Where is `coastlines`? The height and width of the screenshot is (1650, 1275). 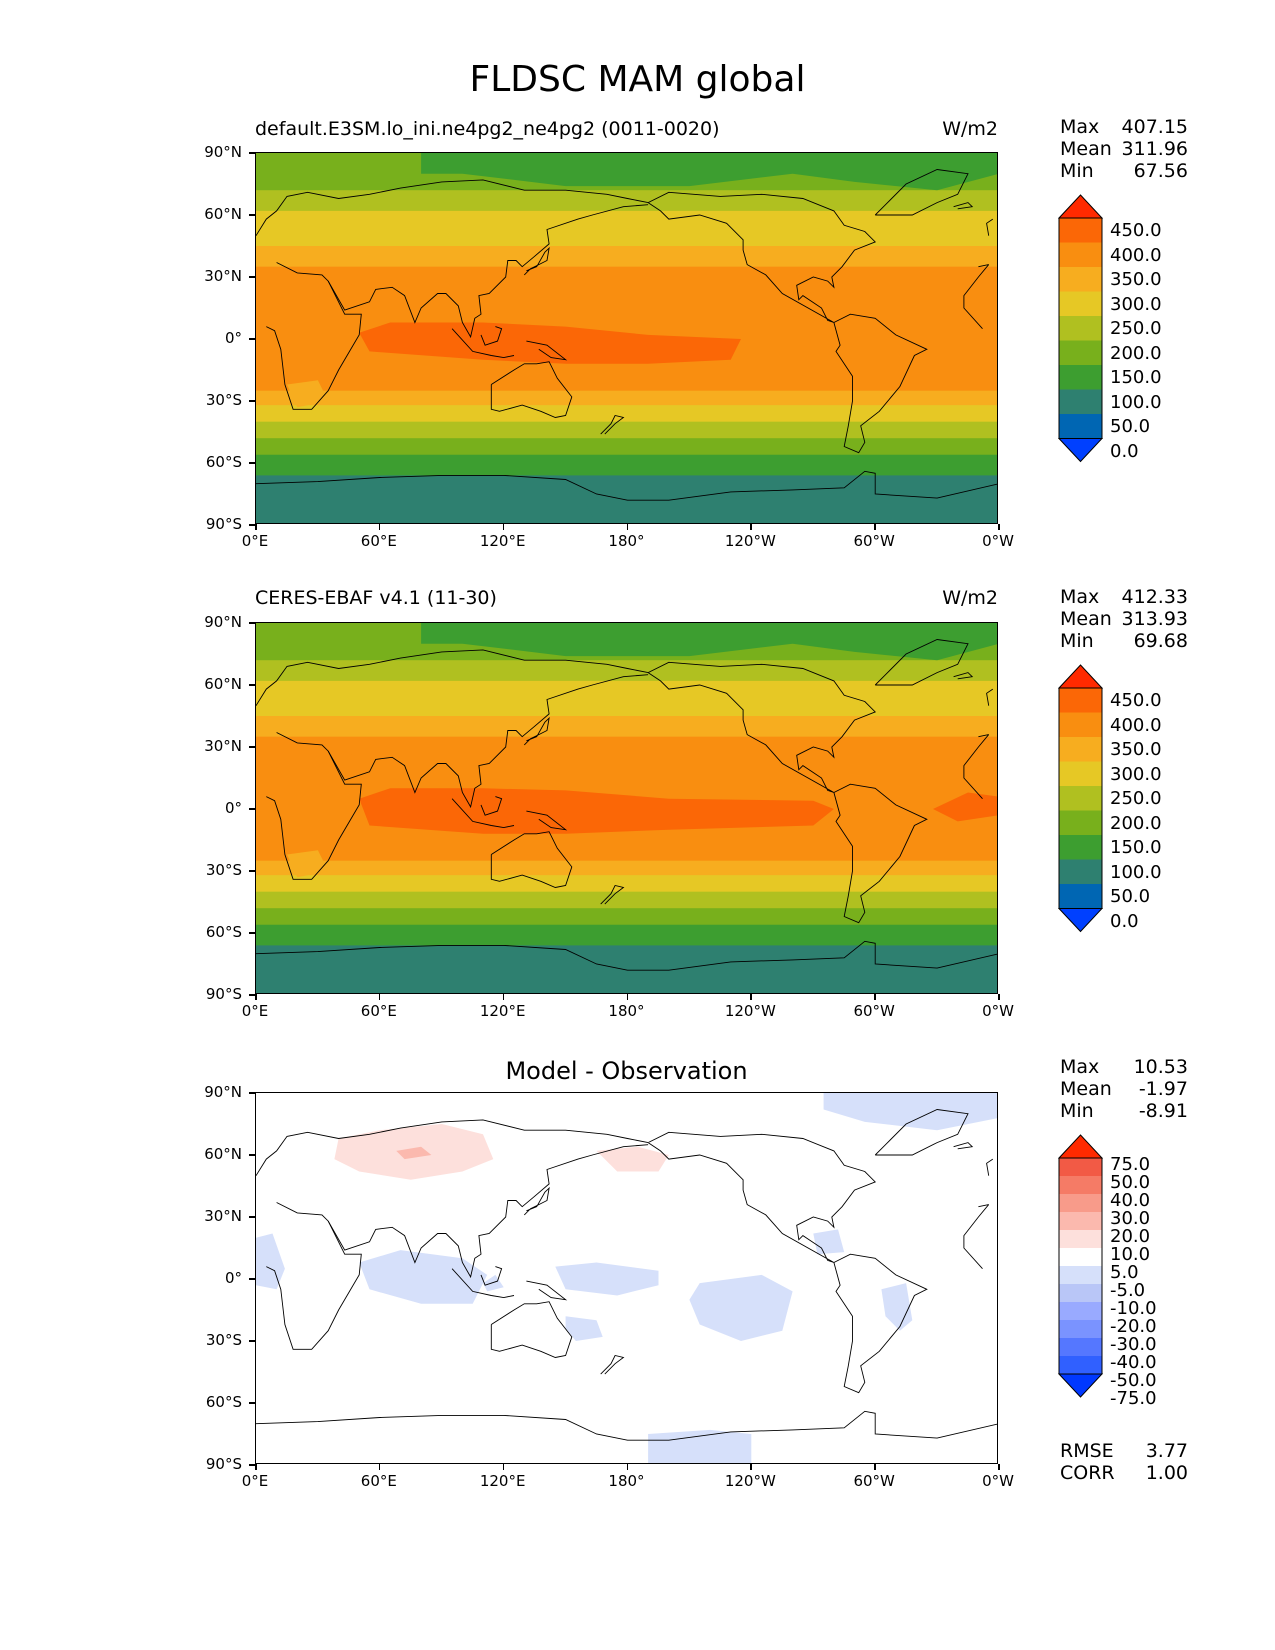
coastlines is located at coordinates (626, 1275).